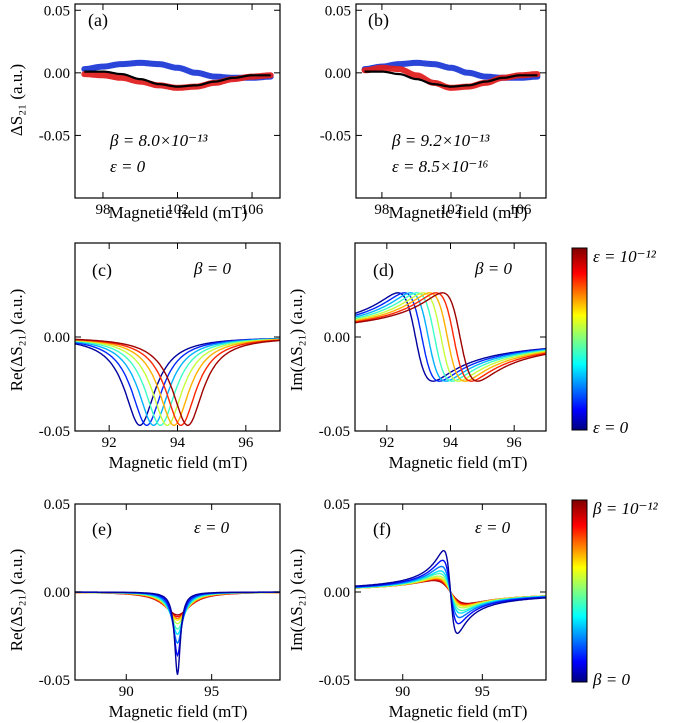 This screenshot has width=685, height=723. Describe the element at coordinates (615, 594) in the screenshot. I see `colorbar-beta: β = 10⁻¹² β = 0` at that location.